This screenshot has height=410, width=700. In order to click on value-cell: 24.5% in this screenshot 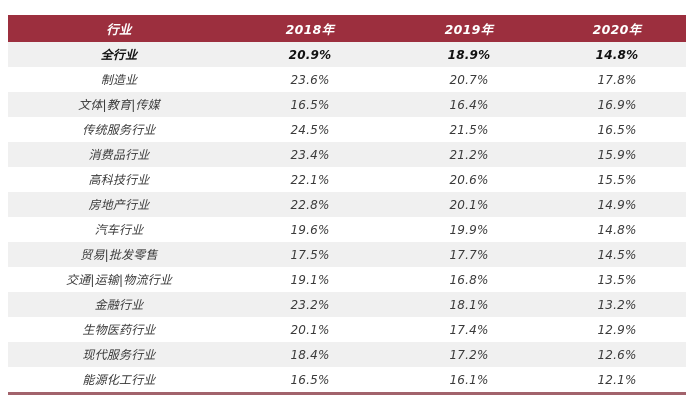, I will do `click(310, 129)`.